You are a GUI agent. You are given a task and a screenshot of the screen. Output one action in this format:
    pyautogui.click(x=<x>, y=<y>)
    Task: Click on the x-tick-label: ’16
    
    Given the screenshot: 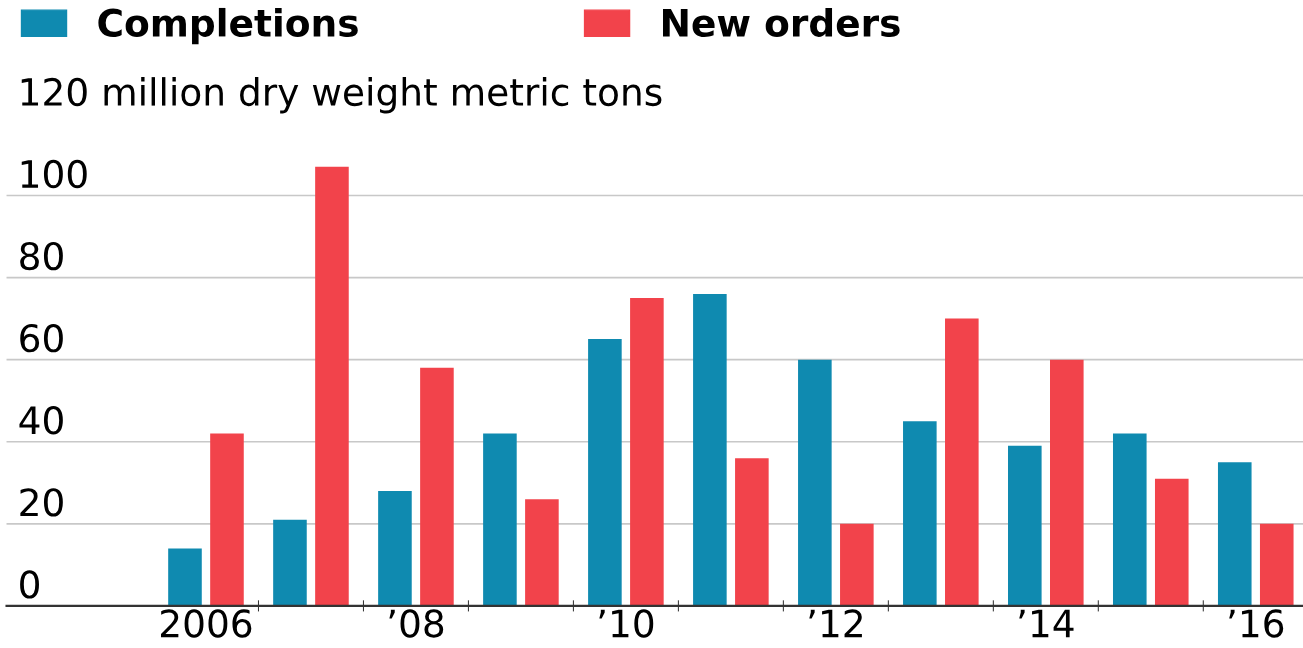 What is the action you would take?
    pyautogui.click(x=1256, y=623)
    